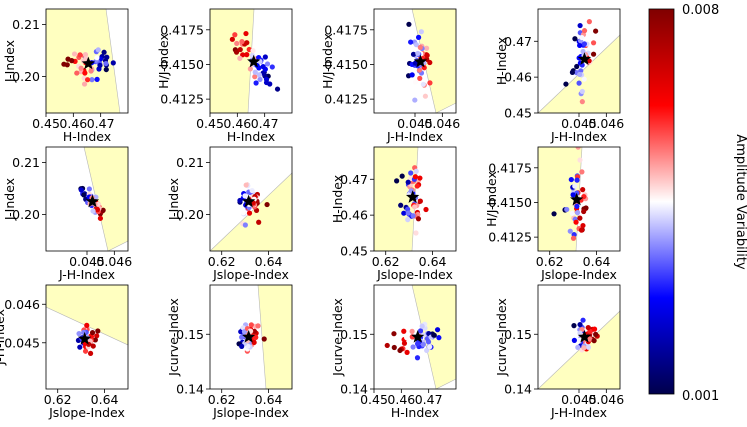 The height and width of the screenshot is (427, 747). Describe the element at coordinates (510, 202) in the screenshot. I see `y-tick-label: 0.4150` at that location.